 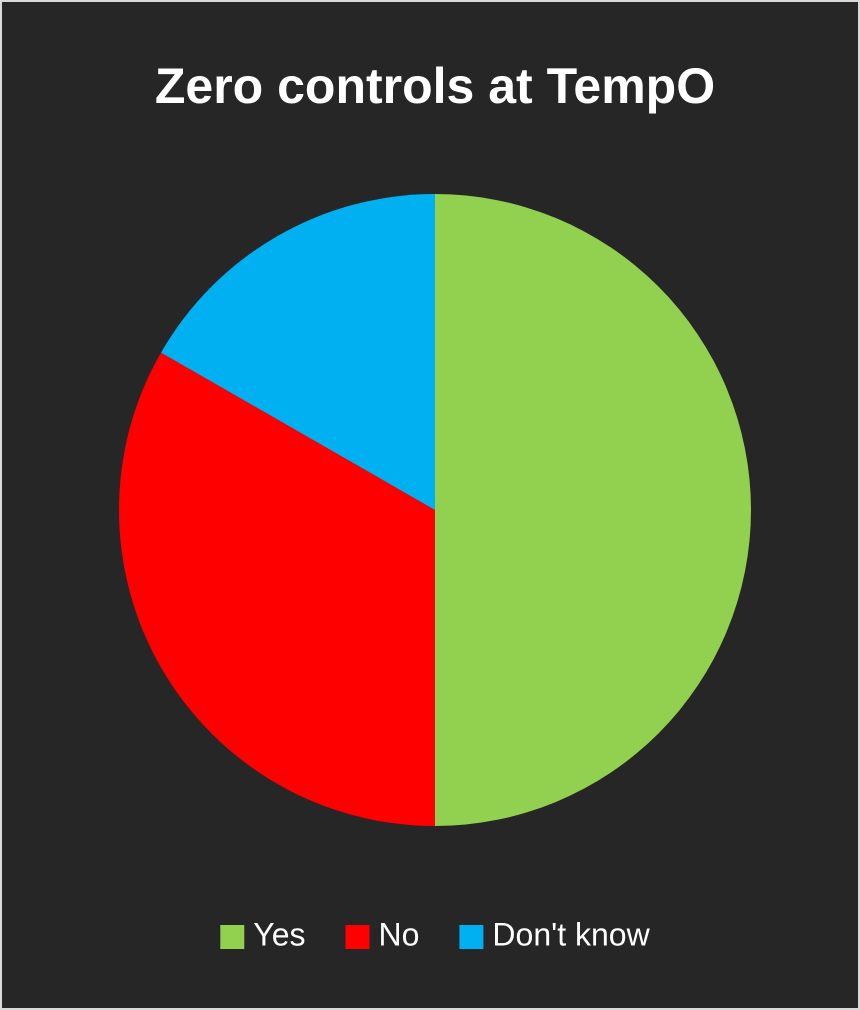 I want to click on legend-label: No, so click(x=399, y=934).